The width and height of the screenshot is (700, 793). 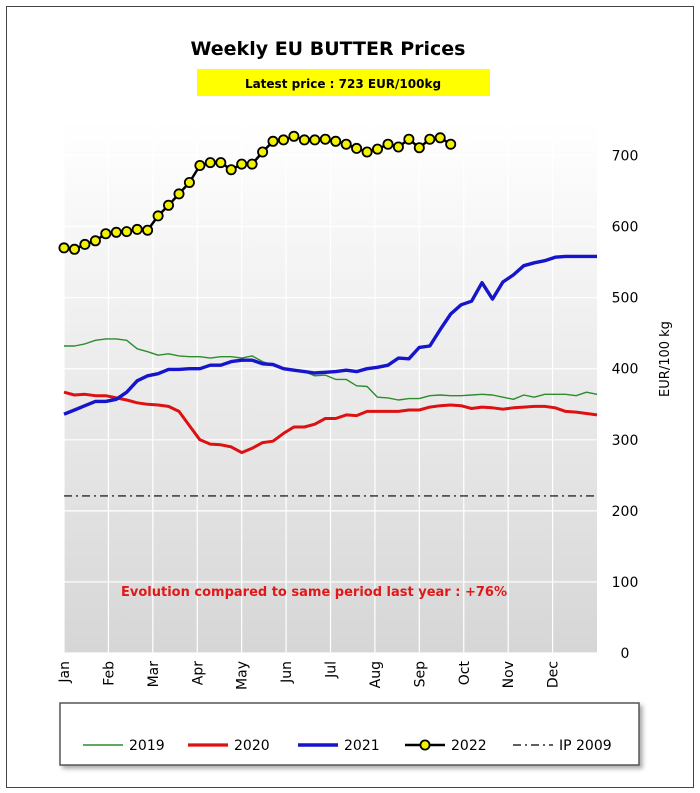 I want to click on legend-marker-2022, so click(x=425, y=745).